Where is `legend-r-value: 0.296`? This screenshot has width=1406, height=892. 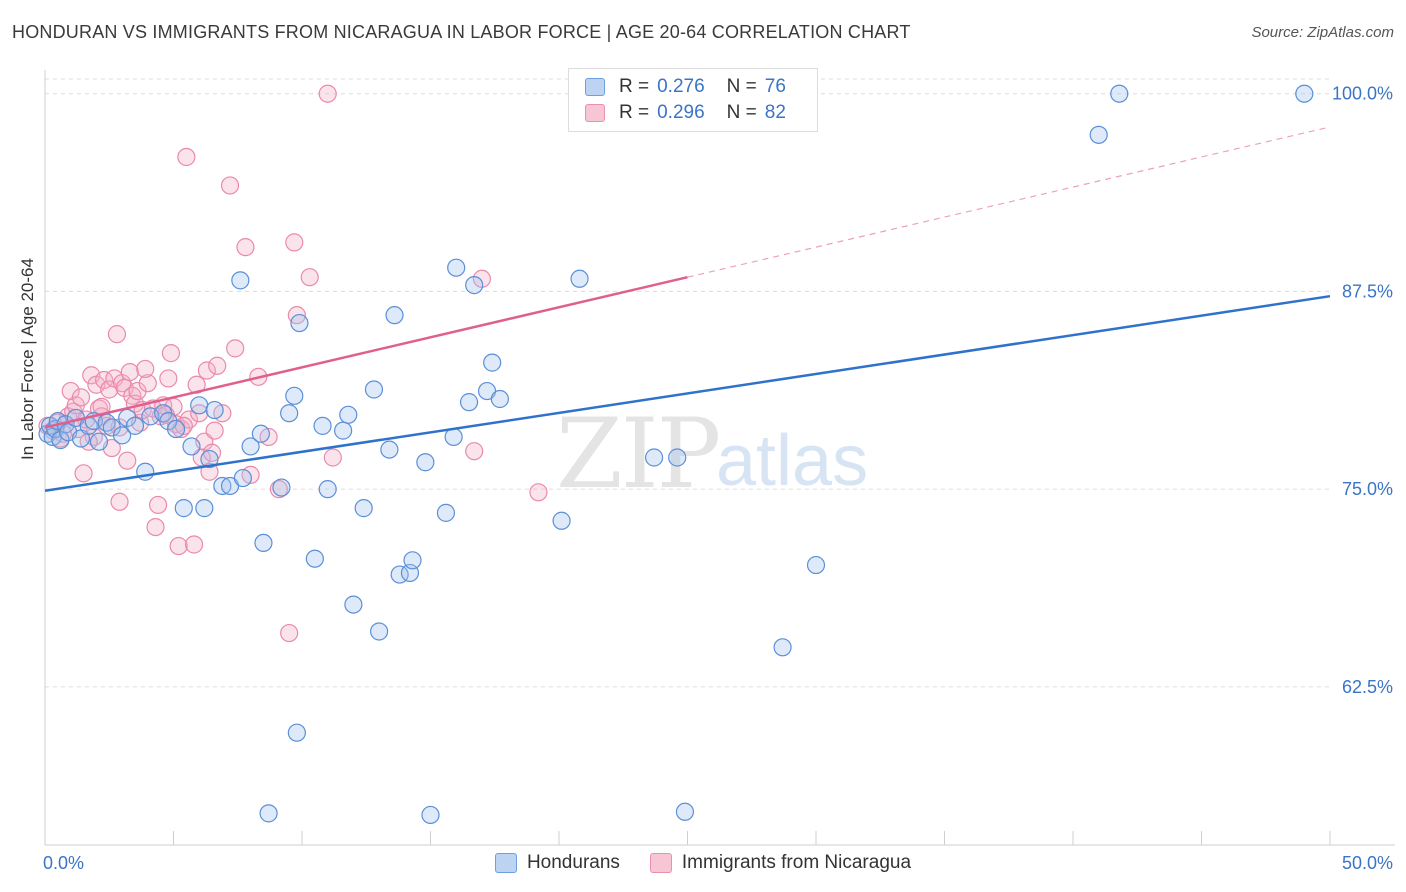 legend-r-value: 0.296 is located at coordinates (681, 112).